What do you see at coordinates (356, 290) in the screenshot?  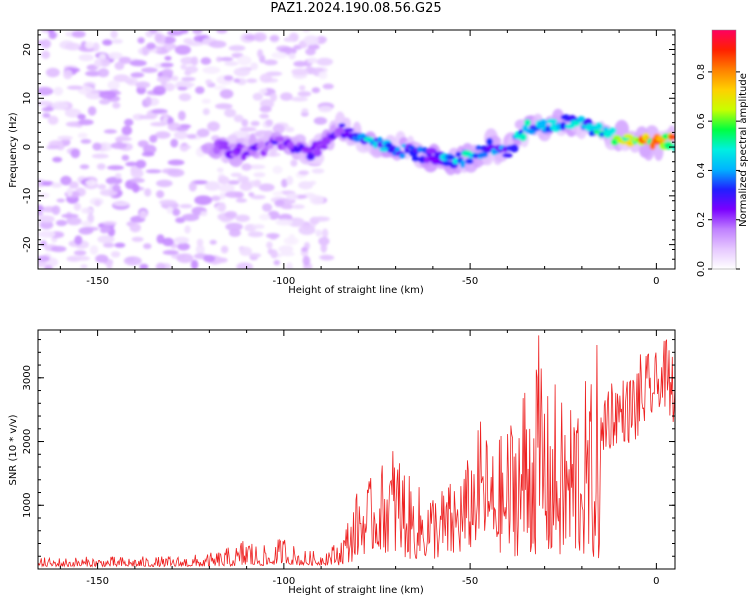 I see `spectrogram-x-axis-label: Height of straight line (km)` at bounding box center [356, 290].